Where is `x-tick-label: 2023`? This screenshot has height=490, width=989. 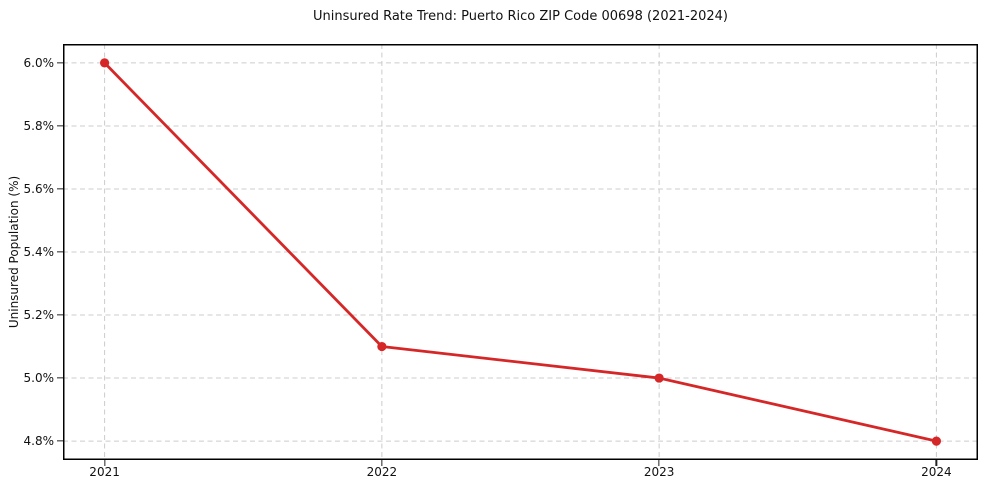
x-tick-label: 2023 is located at coordinates (659, 472).